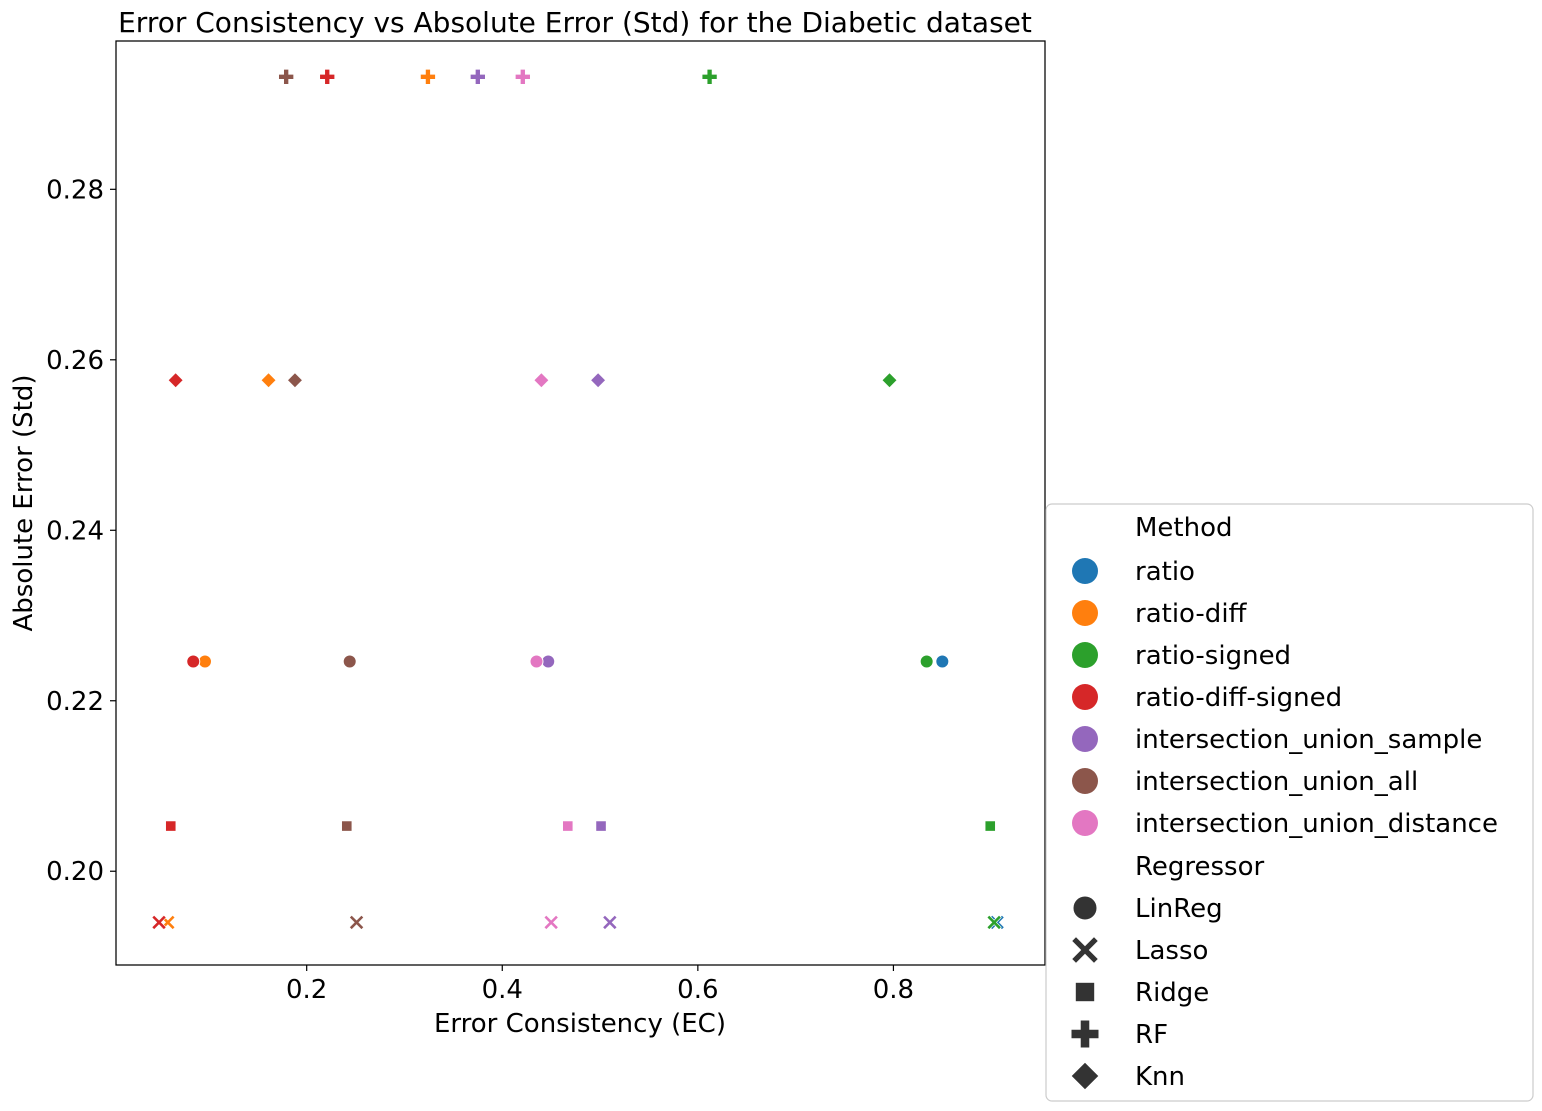 The height and width of the screenshot is (1111, 1542). I want to click on legend-label-ridge: Ridge, so click(1172, 993).